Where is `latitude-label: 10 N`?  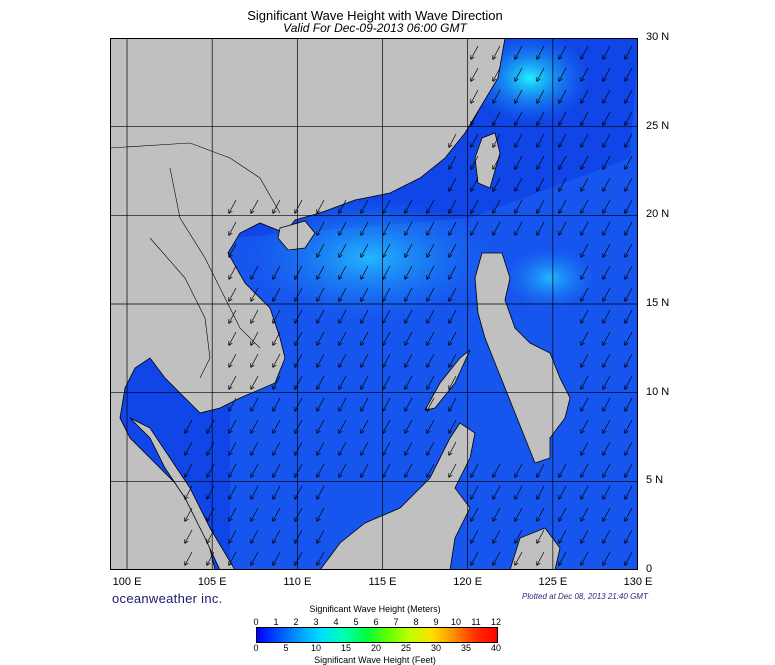 latitude-label: 10 N is located at coordinates (658, 391).